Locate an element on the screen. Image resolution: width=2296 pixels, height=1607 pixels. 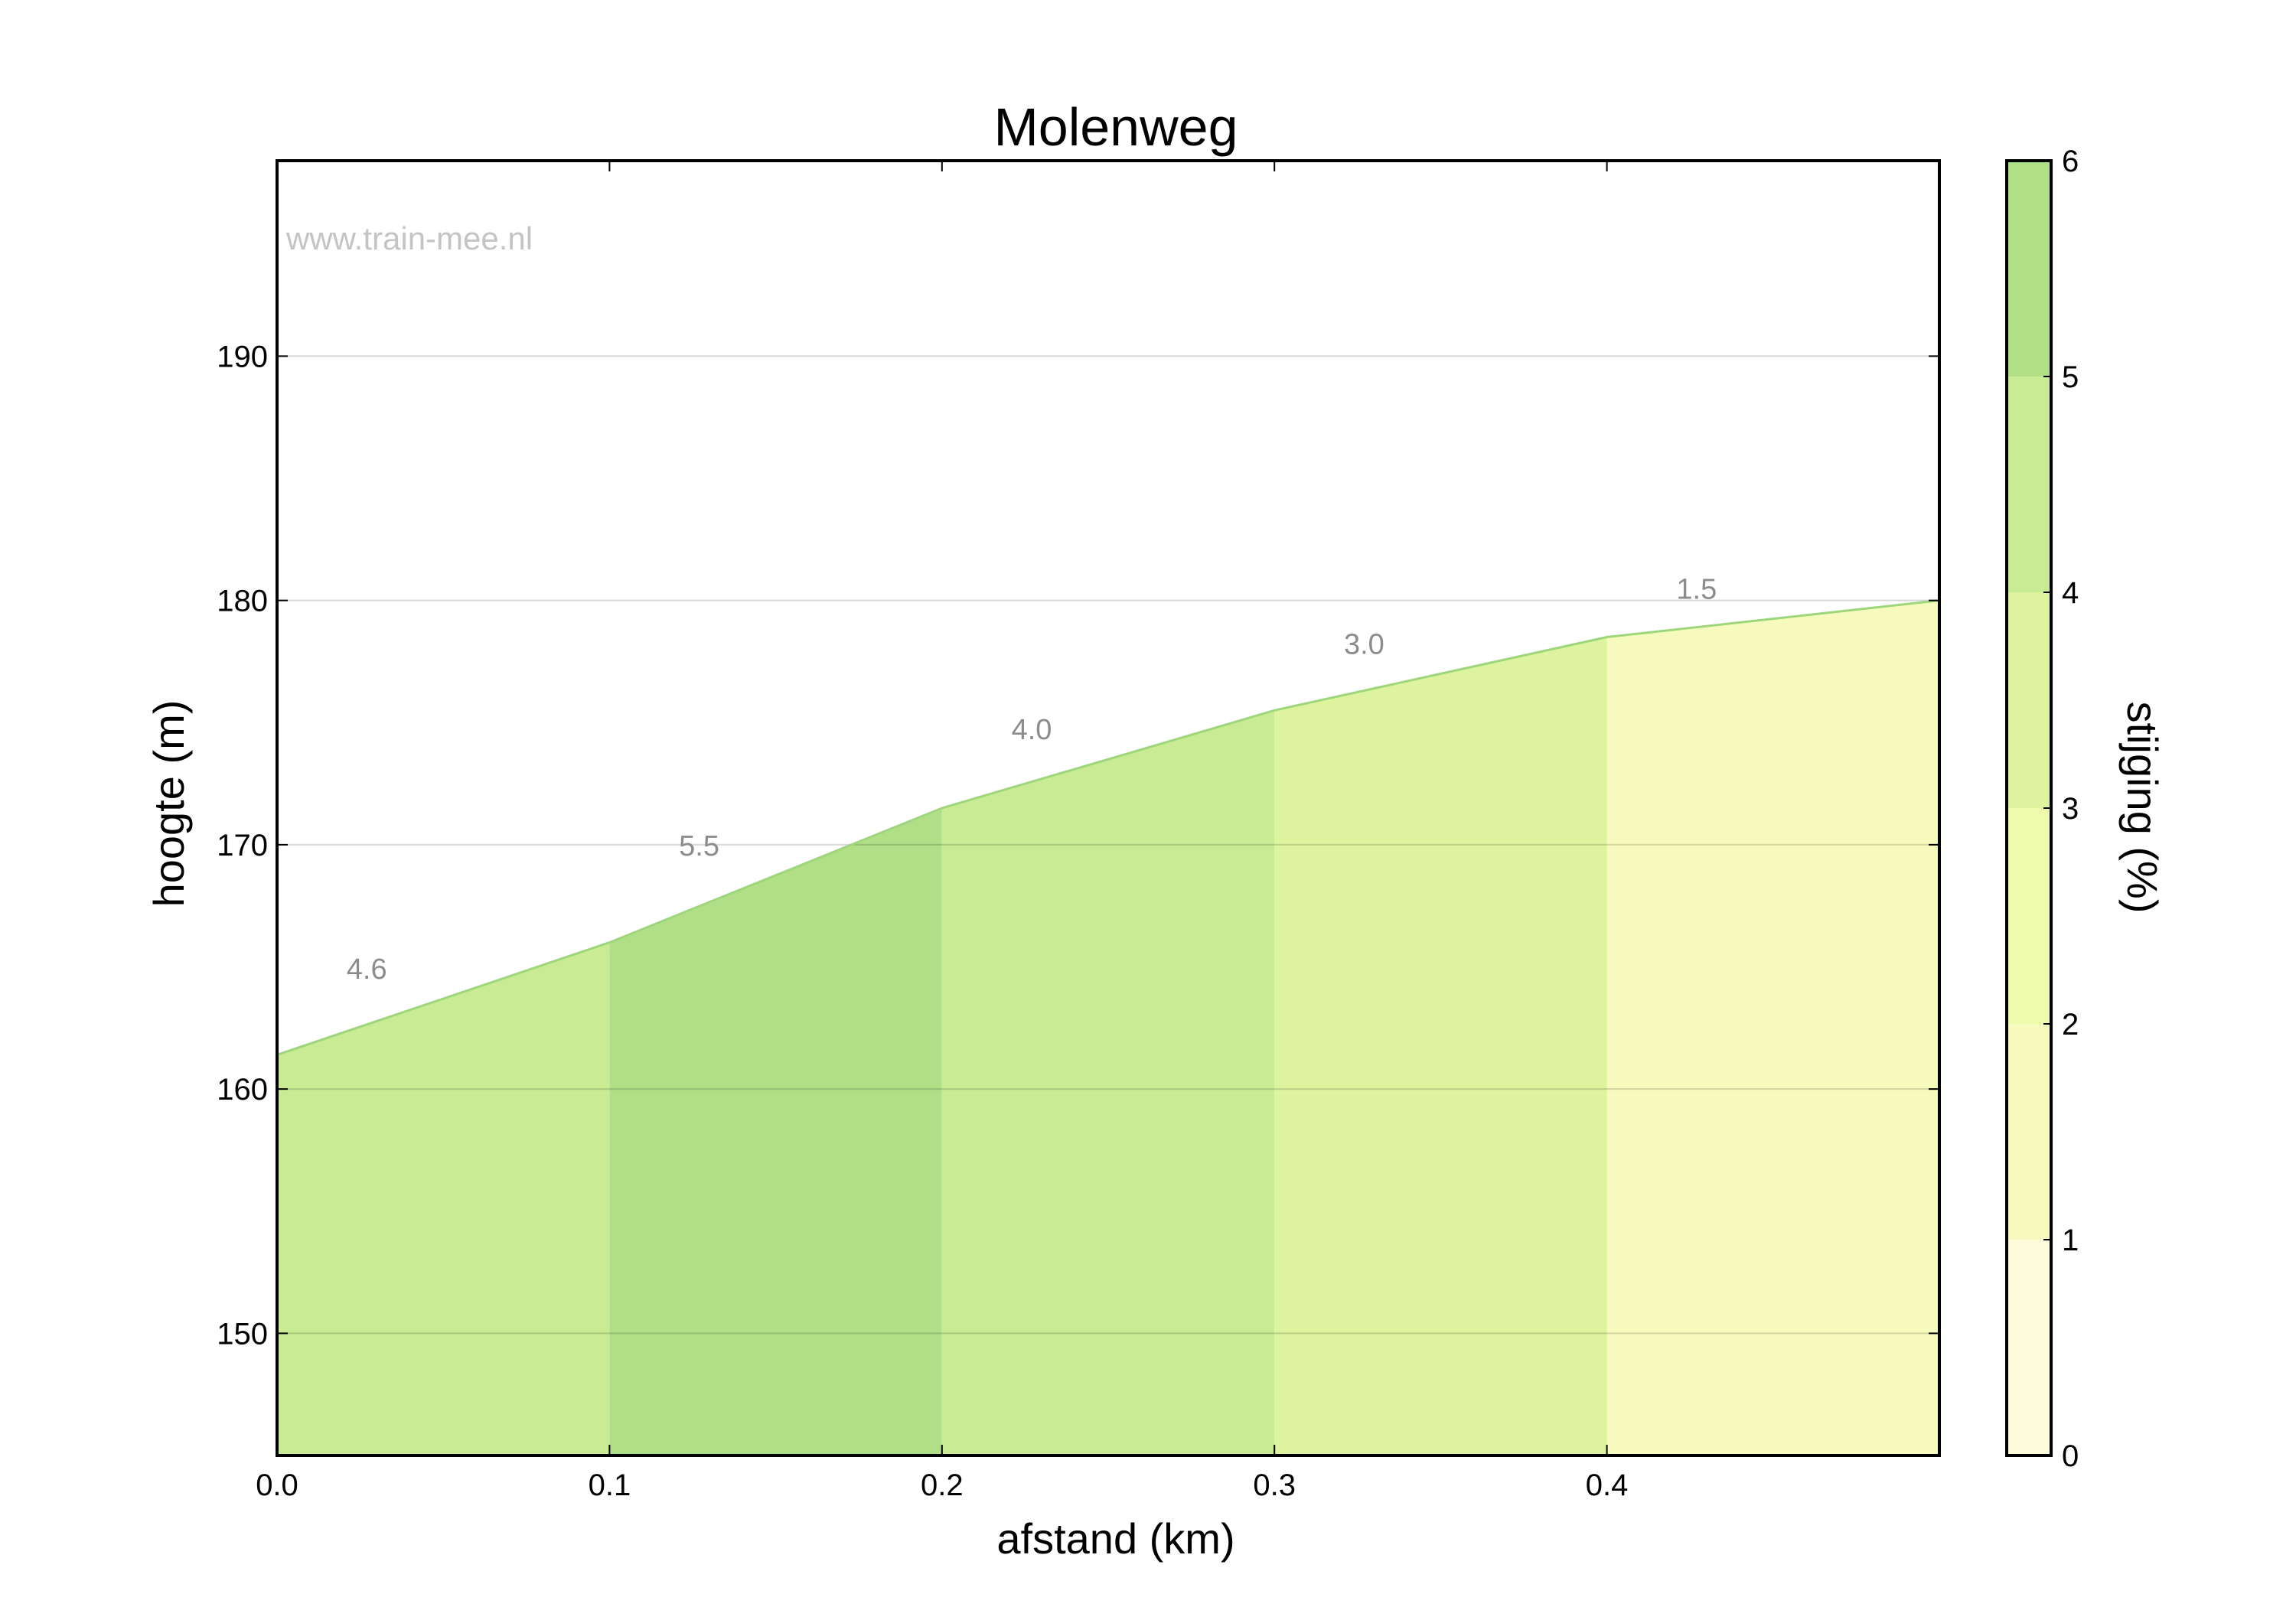
x-tick-label-1: 0.1 is located at coordinates (610, 1485).